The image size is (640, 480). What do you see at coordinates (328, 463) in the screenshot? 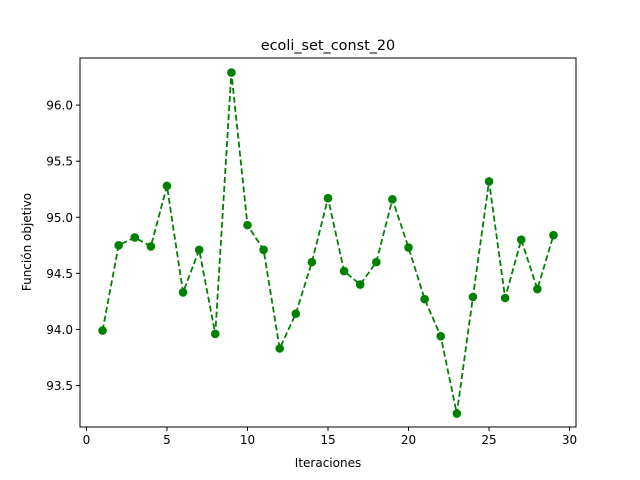
I see `x-axis-label: Iteraciones` at bounding box center [328, 463].